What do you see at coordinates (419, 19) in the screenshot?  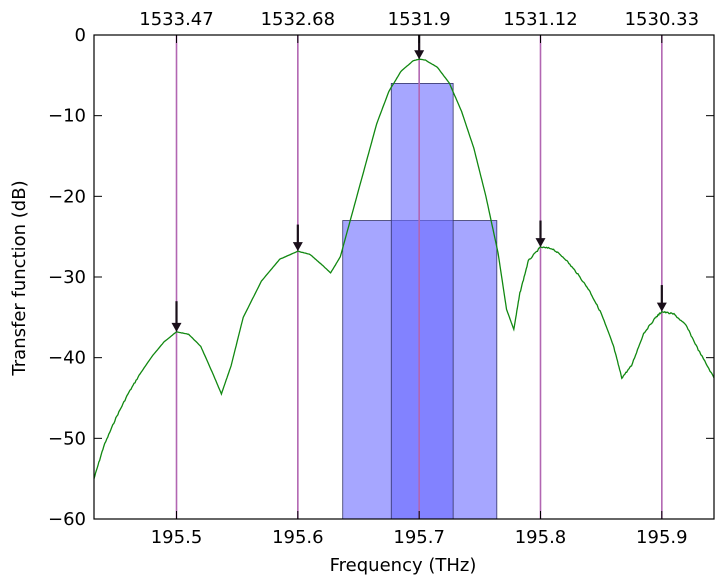 I see `top-tick-label: 1531.9` at bounding box center [419, 19].